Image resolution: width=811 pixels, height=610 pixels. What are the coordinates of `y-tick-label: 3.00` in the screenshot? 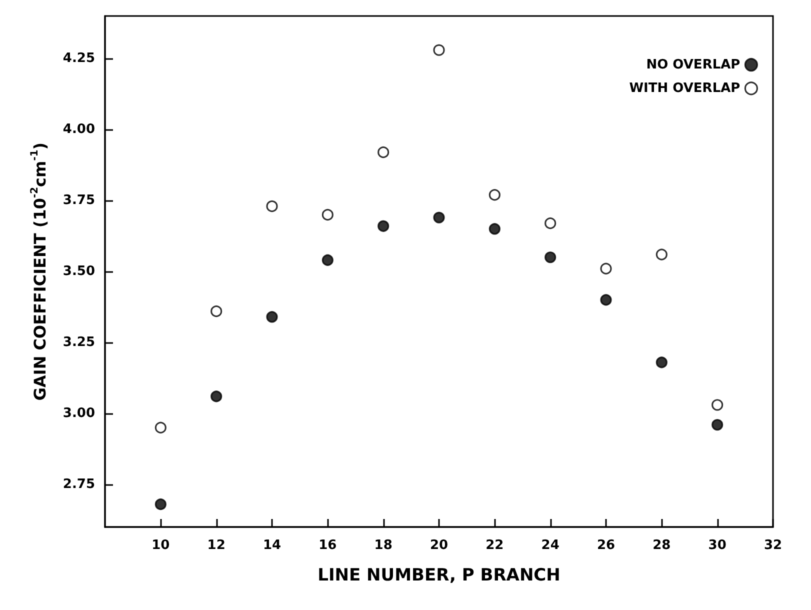 It's located at (78, 413).